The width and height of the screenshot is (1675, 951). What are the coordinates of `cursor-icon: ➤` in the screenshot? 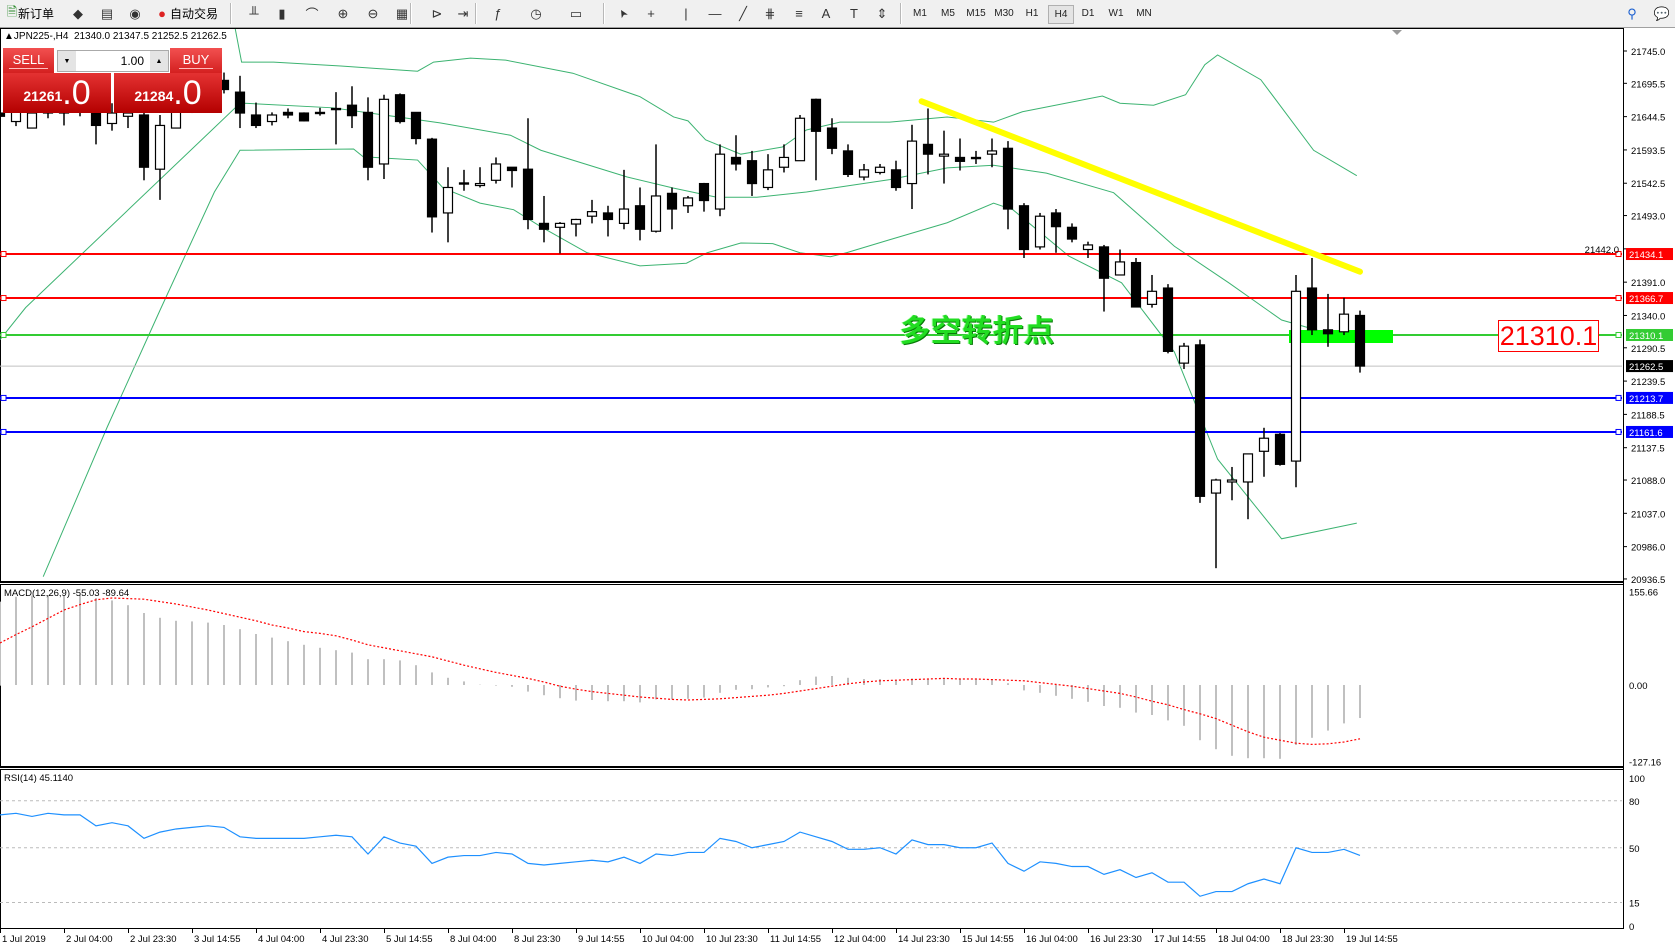 It's located at (623, 13).